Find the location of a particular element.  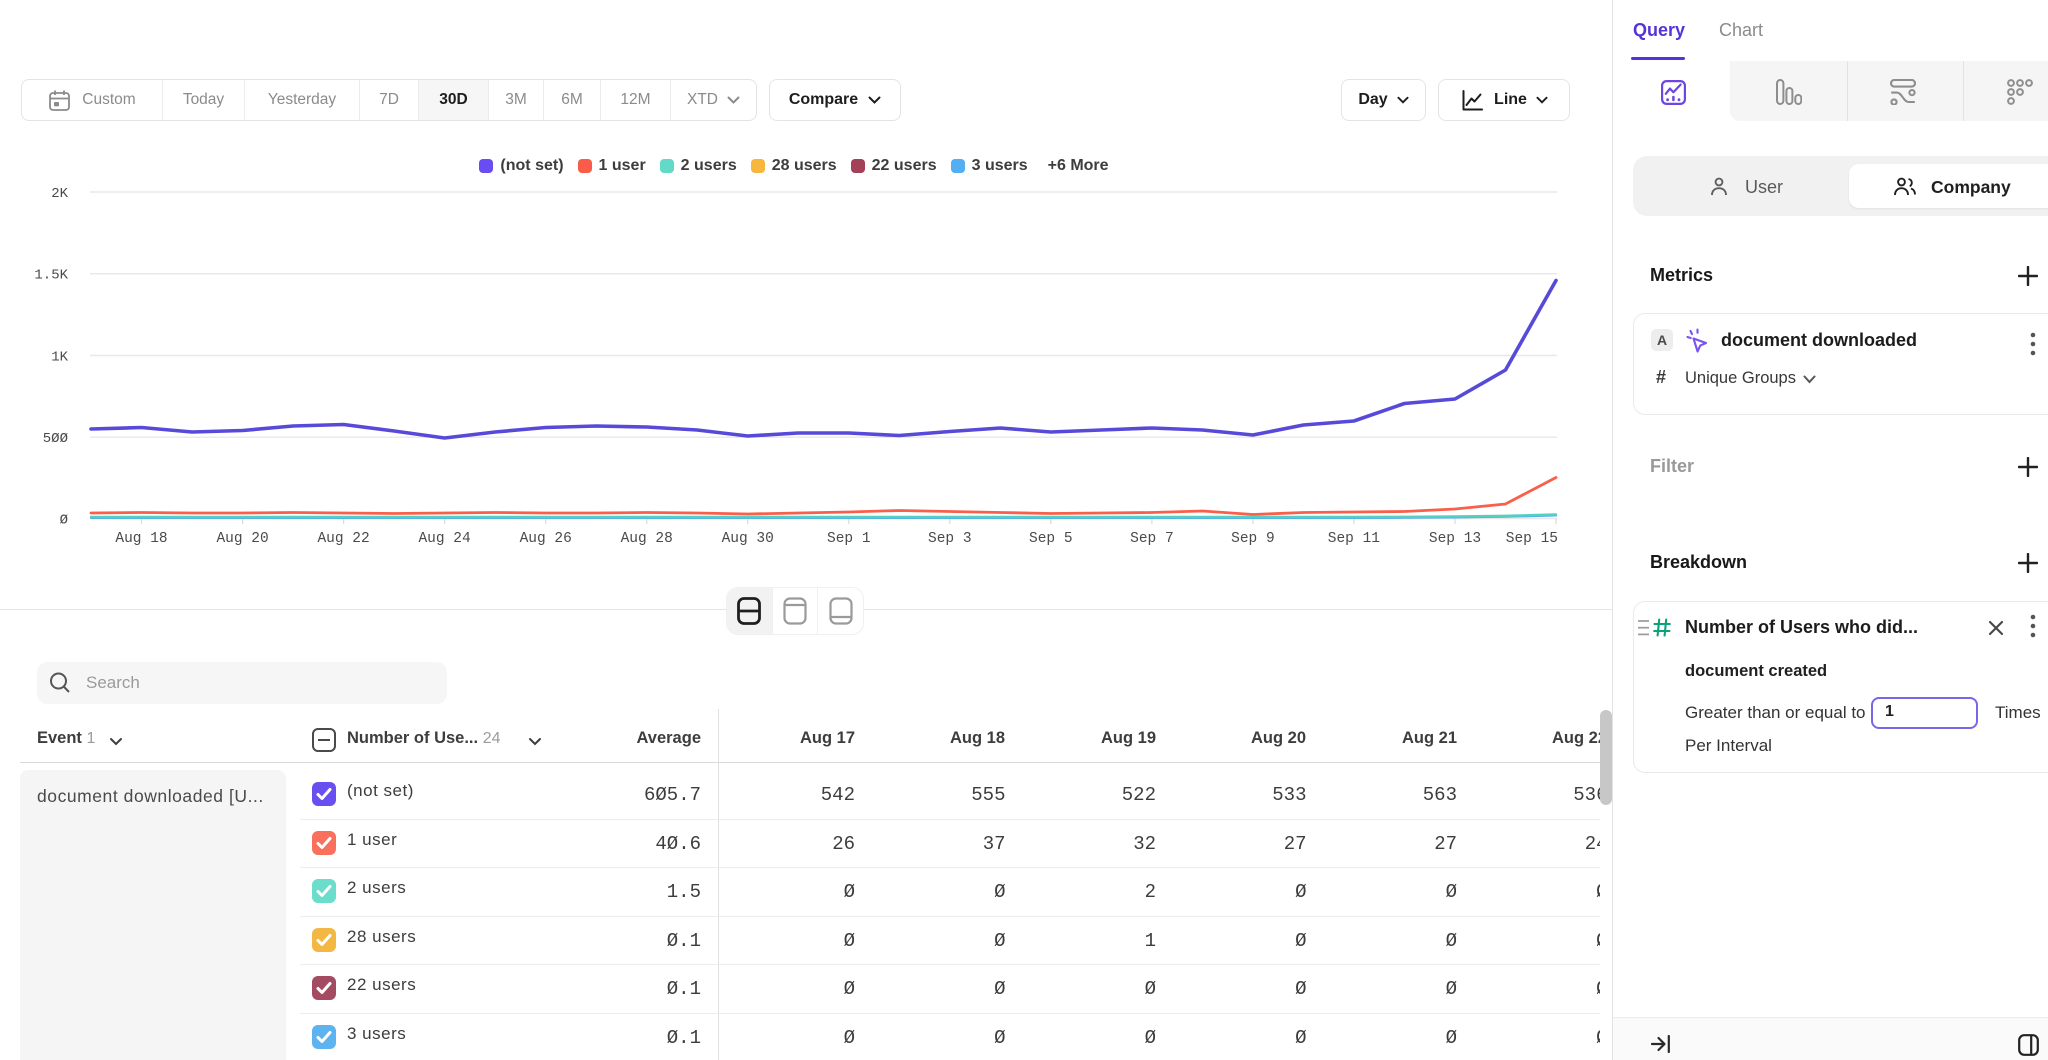

svg-text: Sep 5 is located at coordinates (1051, 539).